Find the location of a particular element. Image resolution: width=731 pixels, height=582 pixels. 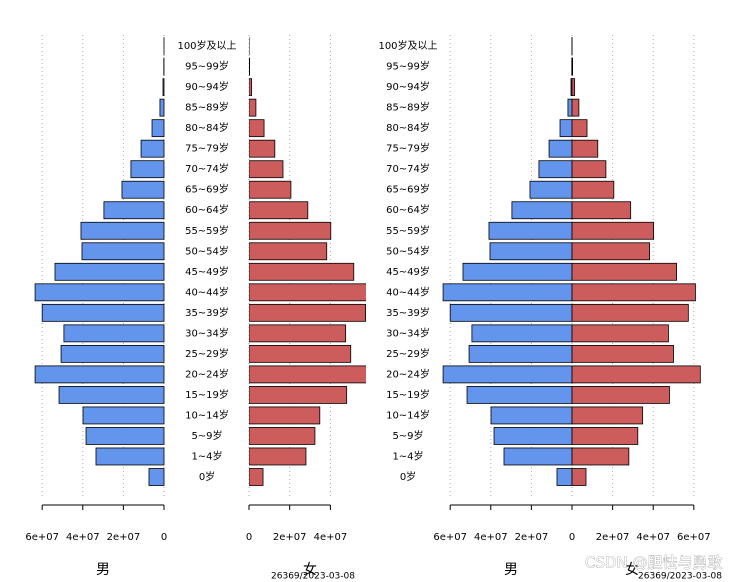

category-label: 0岁 is located at coordinates (207, 476).